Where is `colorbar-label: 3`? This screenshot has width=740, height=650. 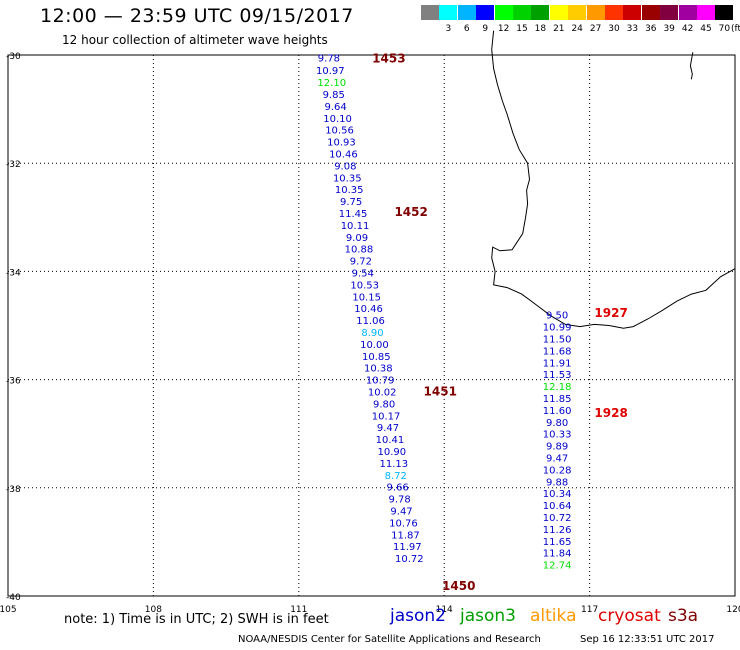
colorbar-label: 3 is located at coordinates (448, 29).